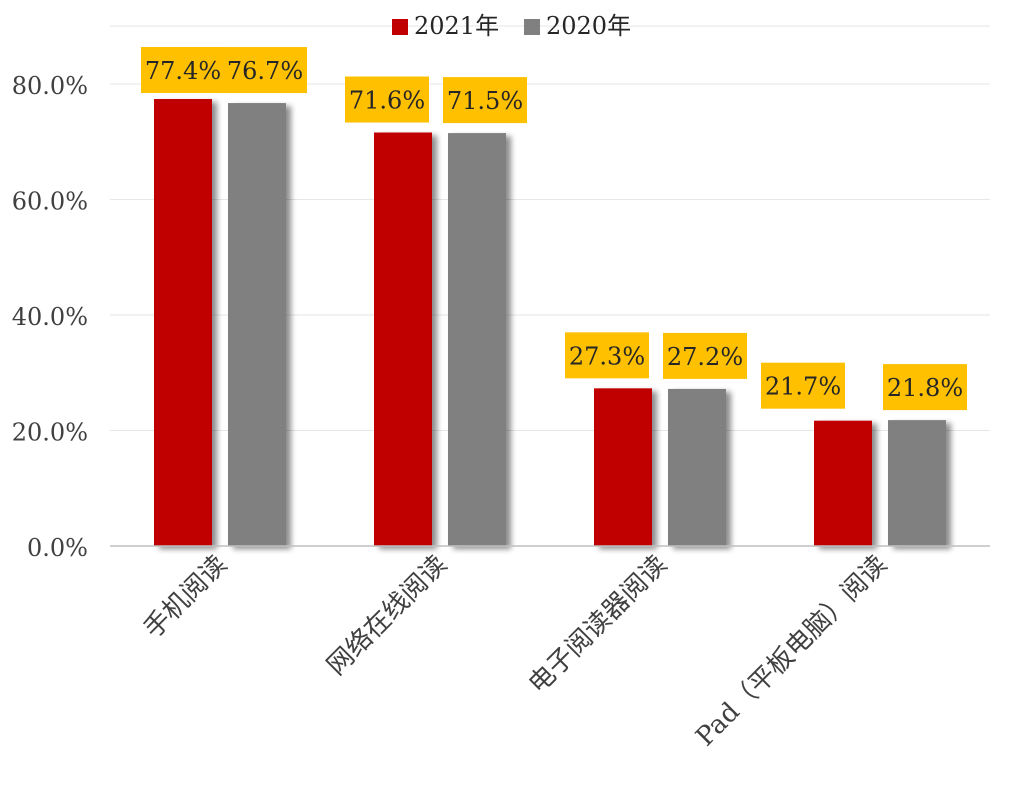 This screenshot has height=804, width=1013. What do you see at coordinates (791, 651) in the screenshot?
I see `x-category-label: Pad（平板电脑）阅读` at bounding box center [791, 651].